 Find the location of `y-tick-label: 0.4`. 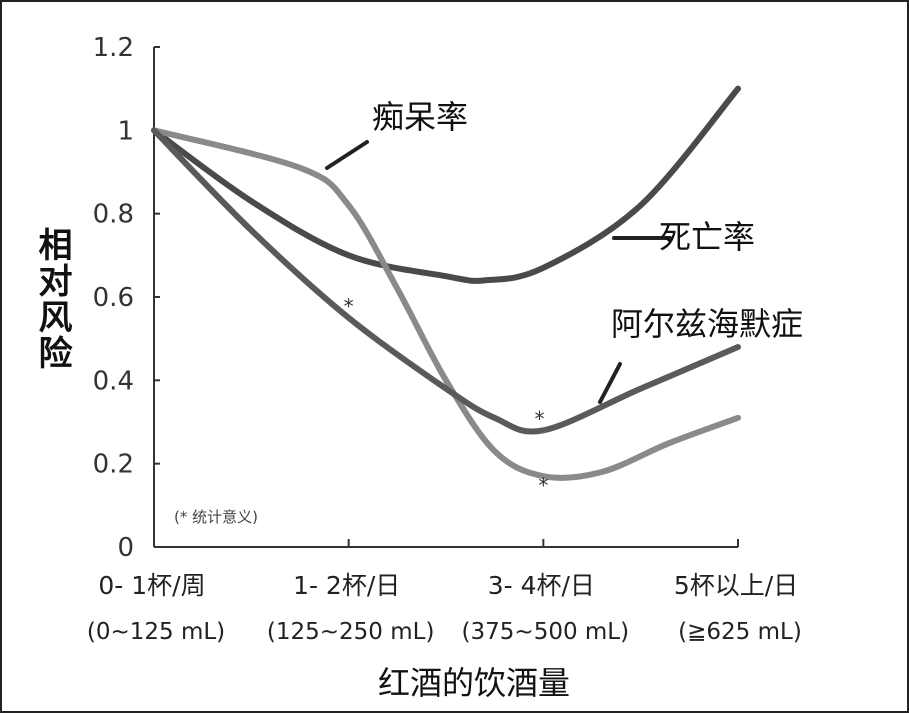

y-tick-label: 0.4 is located at coordinates (113, 381).